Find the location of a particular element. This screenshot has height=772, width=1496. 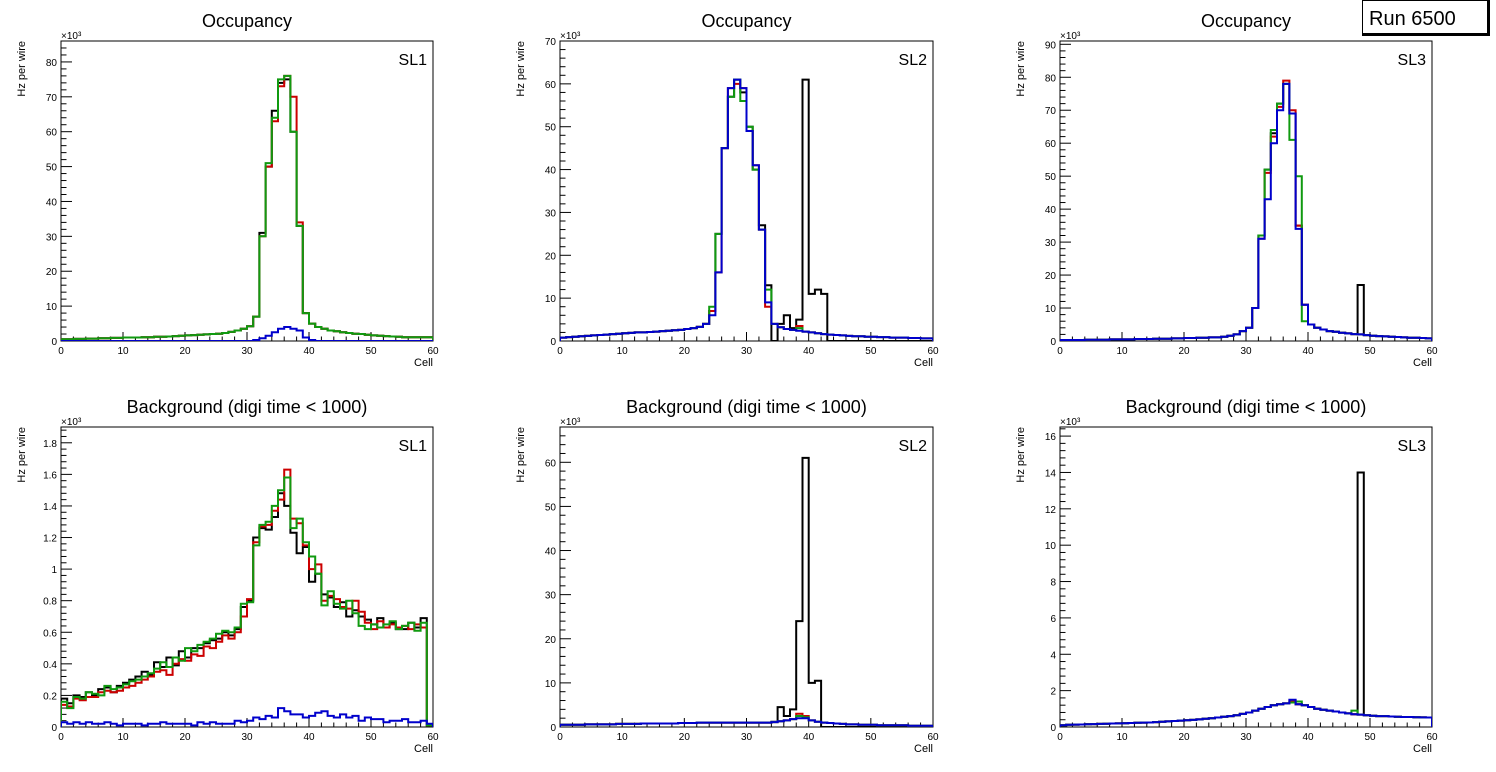

chart-title: Occupancy is located at coordinates (746, 21).